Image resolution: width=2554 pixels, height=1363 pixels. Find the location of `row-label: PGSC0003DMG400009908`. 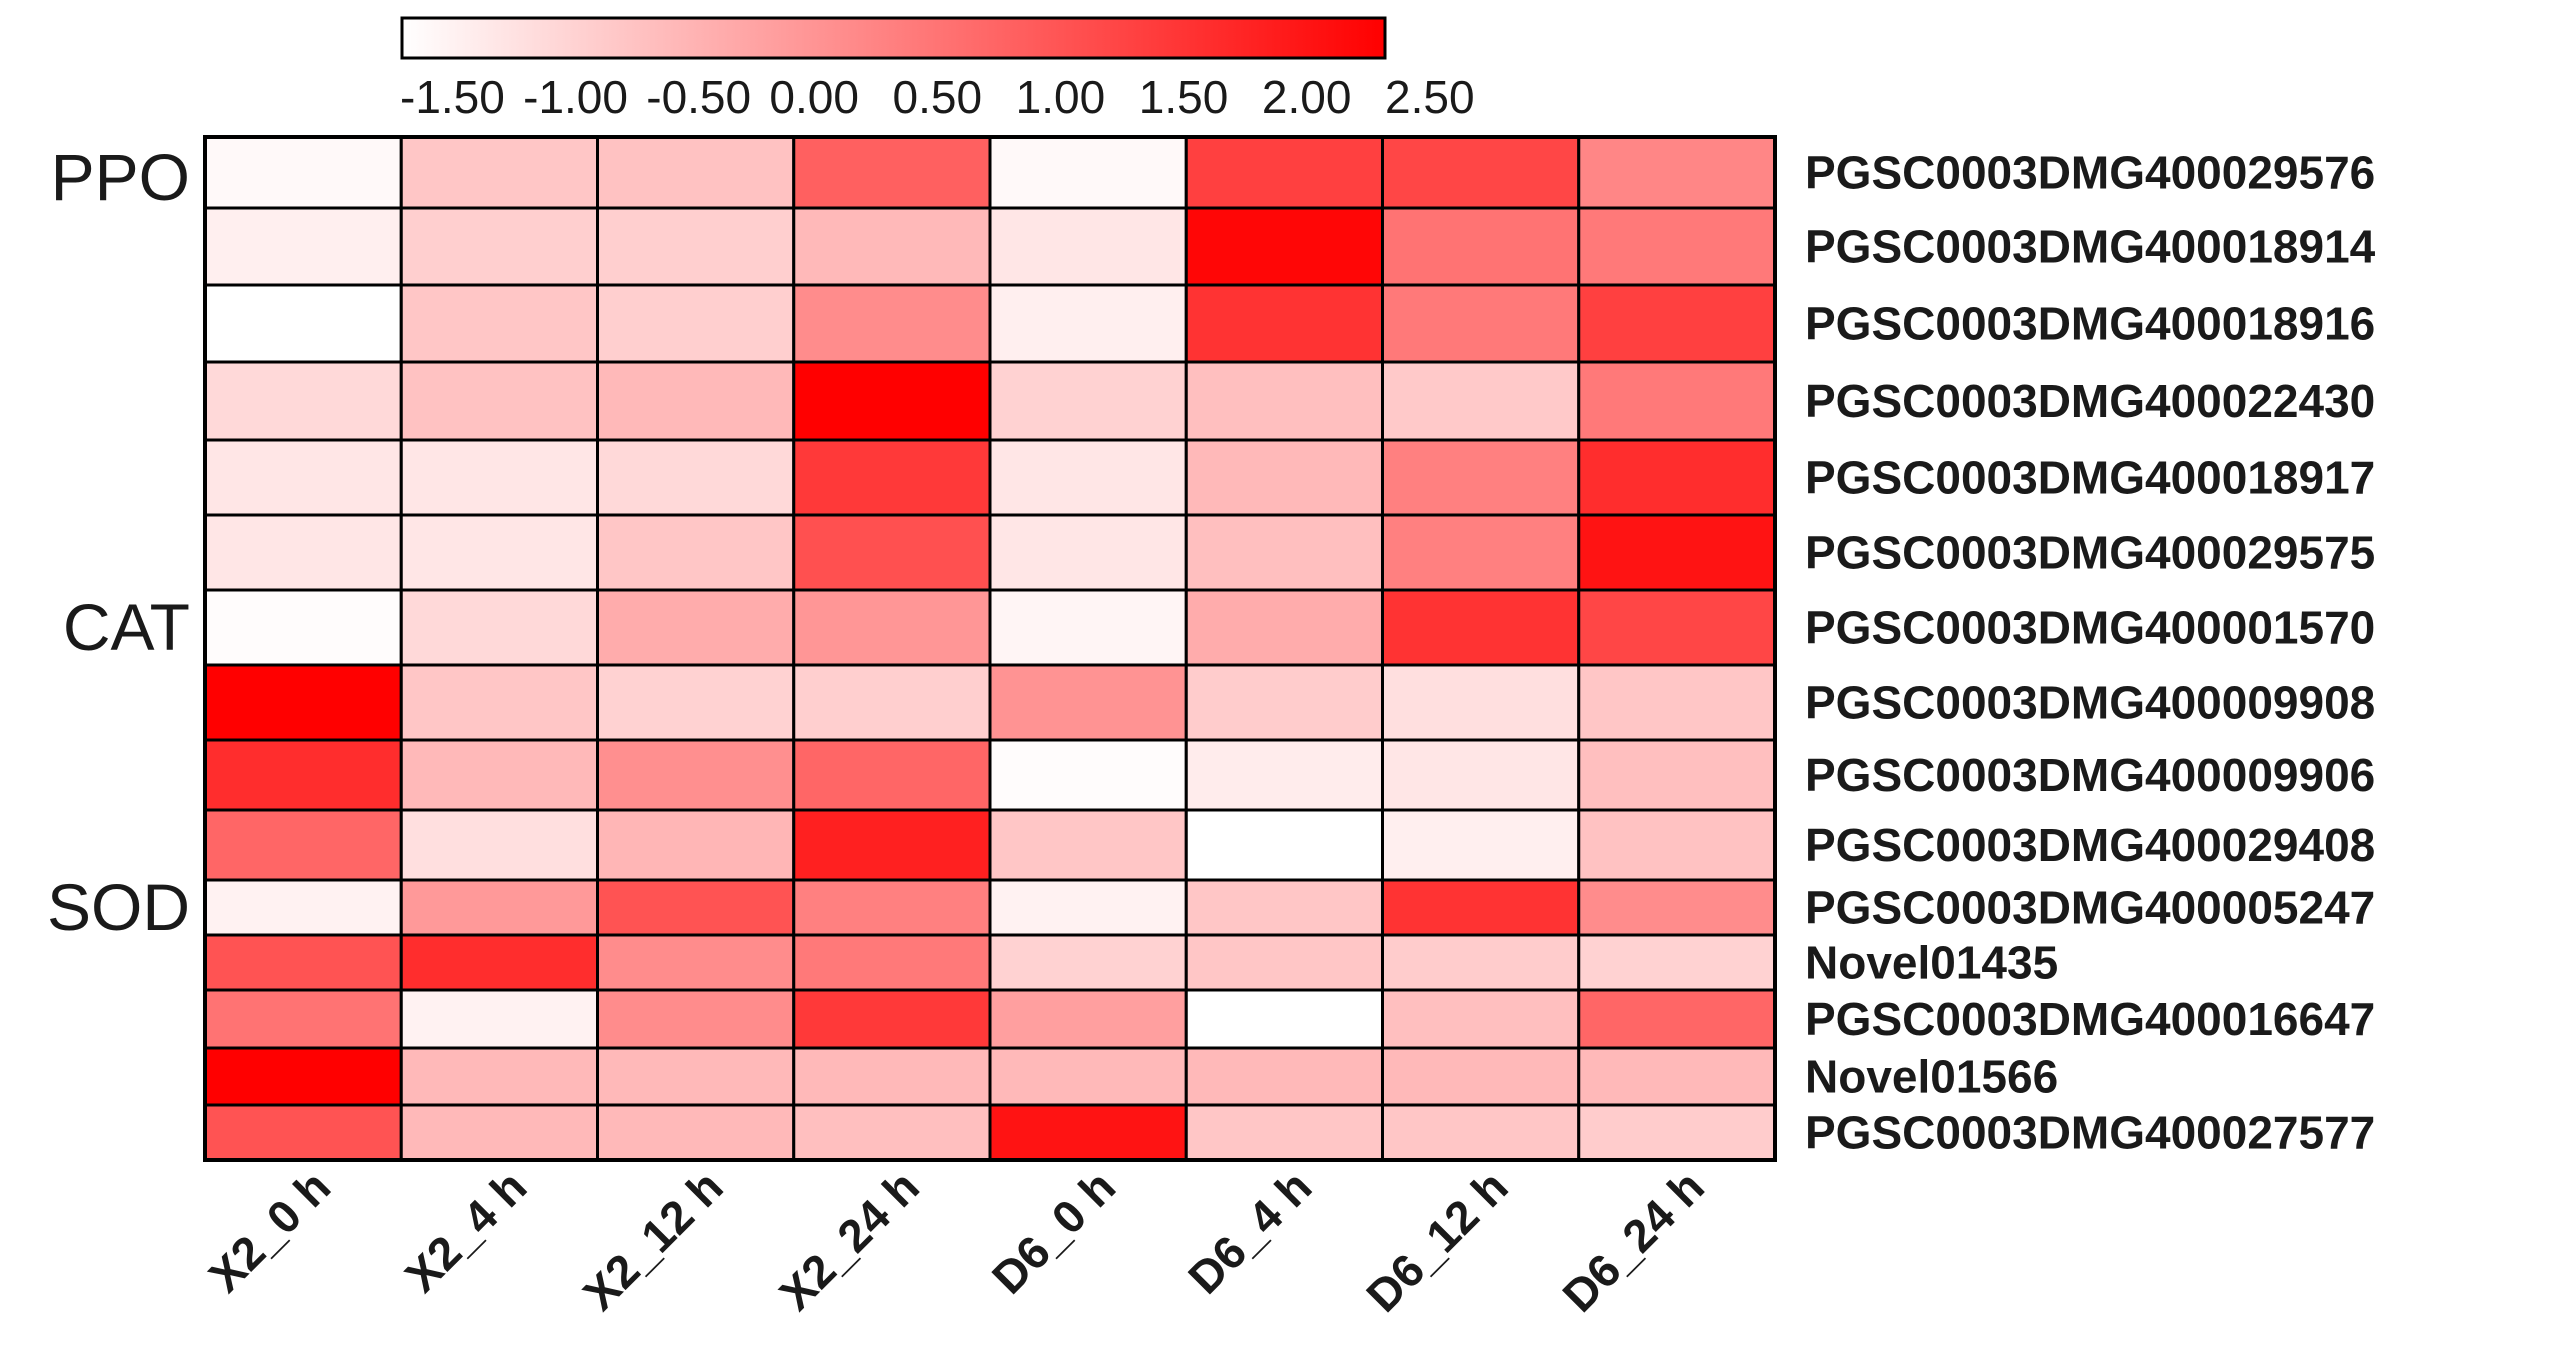

row-label: PGSC0003DMG400009908 is located at coordinates (2090, 703).